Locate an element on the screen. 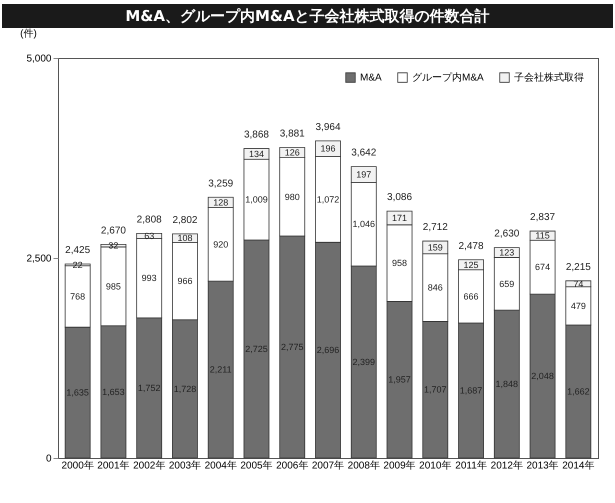 This screenshot has height=503, width=615. data-label: 1,662 is located at coordinates (578, 391).